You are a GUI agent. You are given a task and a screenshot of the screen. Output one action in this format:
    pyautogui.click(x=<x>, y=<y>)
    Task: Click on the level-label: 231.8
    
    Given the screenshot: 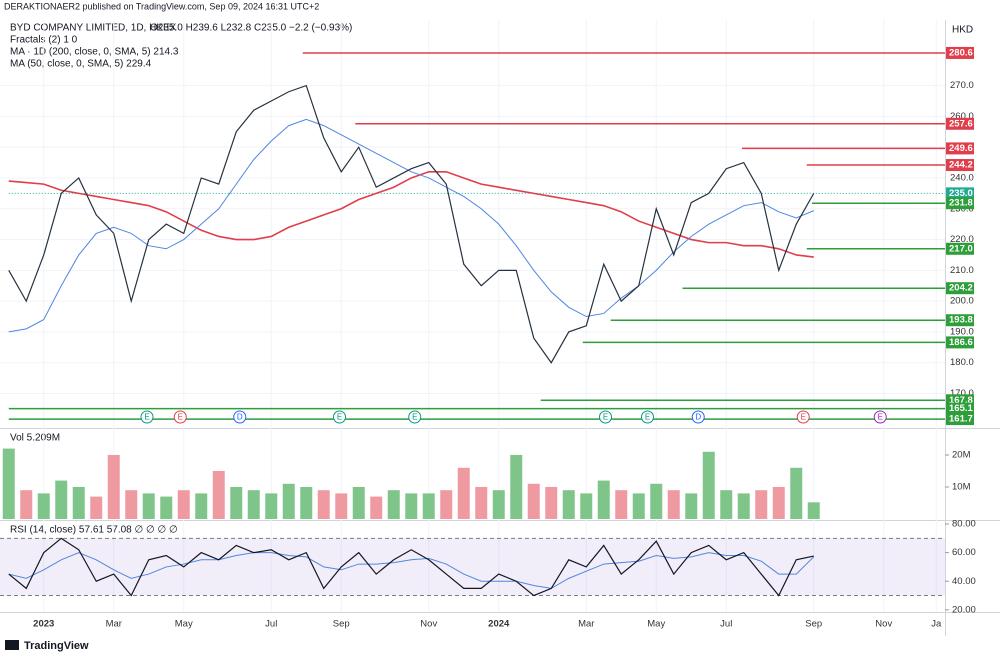 What is the action you would take?
    pyautogui.click(x=961, y=203)
    